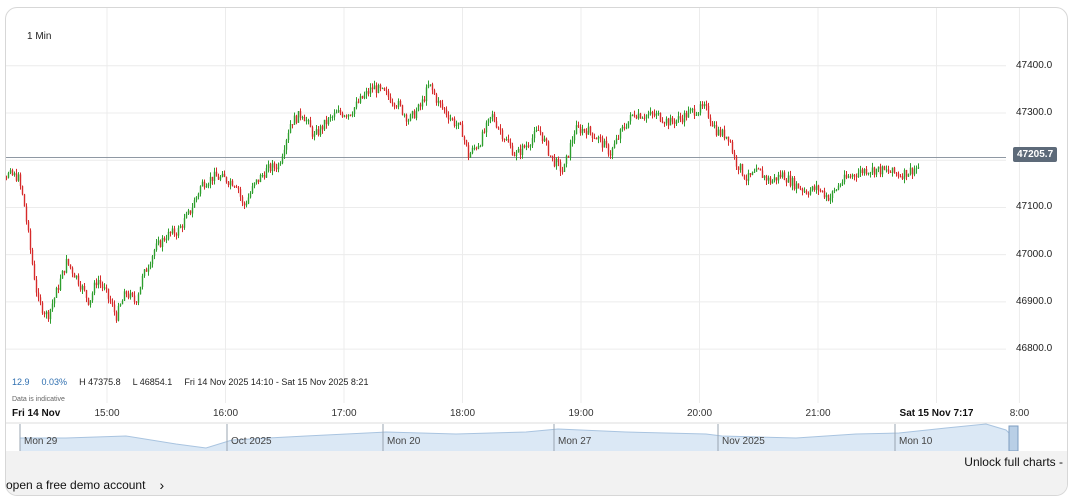  What do you see at coordinates (1013, 462) in the screenshot?
I see `unlock-charts-text: Unlock full charts -` at bounding box center [1013, 462].